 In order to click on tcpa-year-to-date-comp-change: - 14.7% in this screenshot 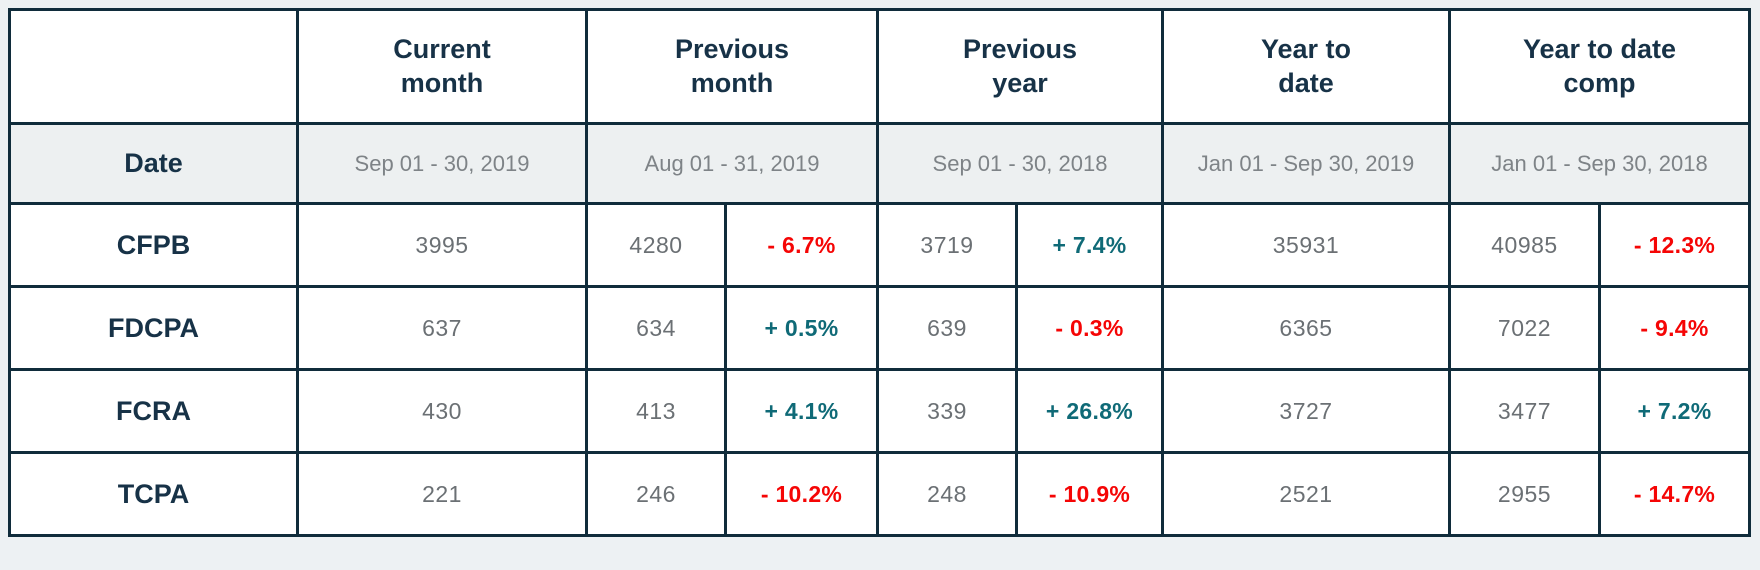, I will do `click(1674, 494)`.